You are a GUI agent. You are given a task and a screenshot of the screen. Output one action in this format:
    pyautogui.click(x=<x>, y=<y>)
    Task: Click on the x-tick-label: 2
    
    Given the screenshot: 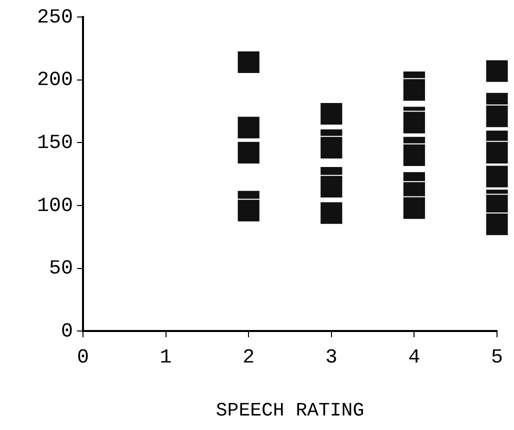 What is the action you would take?
    pyautogui.click(x=248, y=358)
    